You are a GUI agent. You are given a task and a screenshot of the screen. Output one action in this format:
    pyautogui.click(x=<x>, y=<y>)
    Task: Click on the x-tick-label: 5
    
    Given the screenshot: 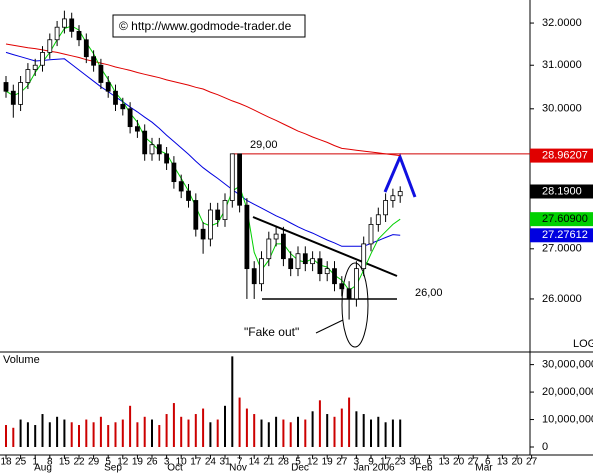 What is the action you would take?
    pyautogui.click(x=108, y=462)
    